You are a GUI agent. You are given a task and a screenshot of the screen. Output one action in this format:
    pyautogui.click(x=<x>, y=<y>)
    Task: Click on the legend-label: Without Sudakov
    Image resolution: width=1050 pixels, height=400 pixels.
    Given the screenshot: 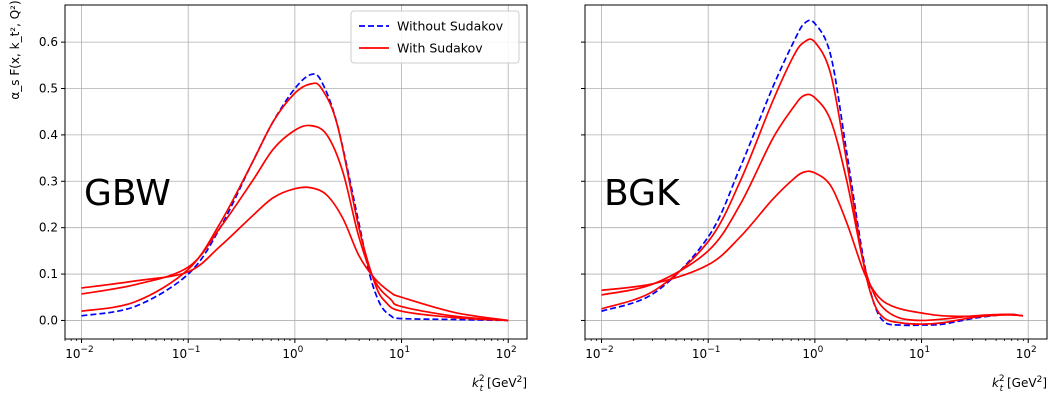 What is the action you would take?
    pyautogui.click(x=450, y=26)
    